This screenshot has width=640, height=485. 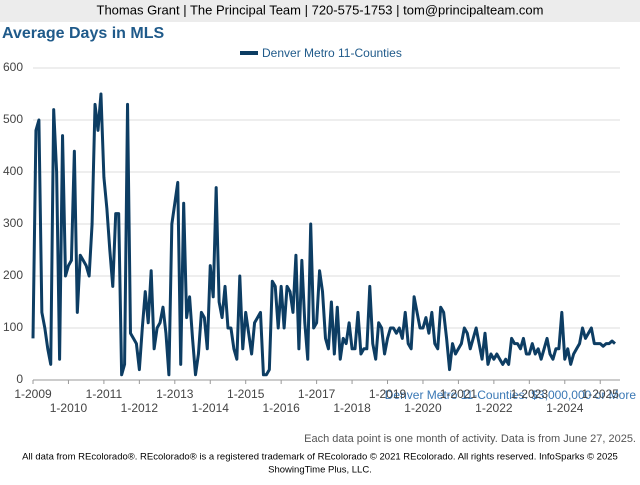 What do you see at coordinates (211, 408) in the screenshot?
I see `x-tick-label: 1-2014` at bounding box center [211, 408].